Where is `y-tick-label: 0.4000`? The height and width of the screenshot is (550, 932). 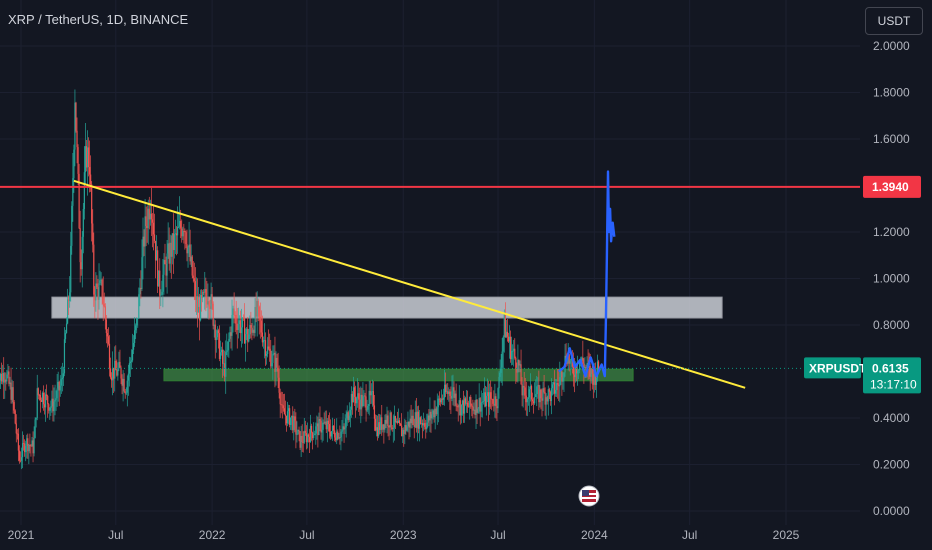
y-tick-label: 0.4000 is located at coordinates (891, 418).